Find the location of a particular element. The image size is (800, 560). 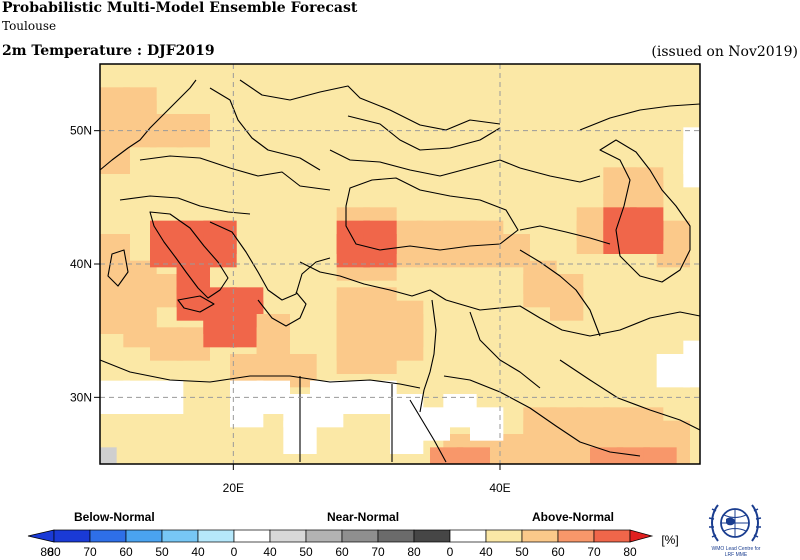

coastline-sardinia is located at coordinates (118, 268).